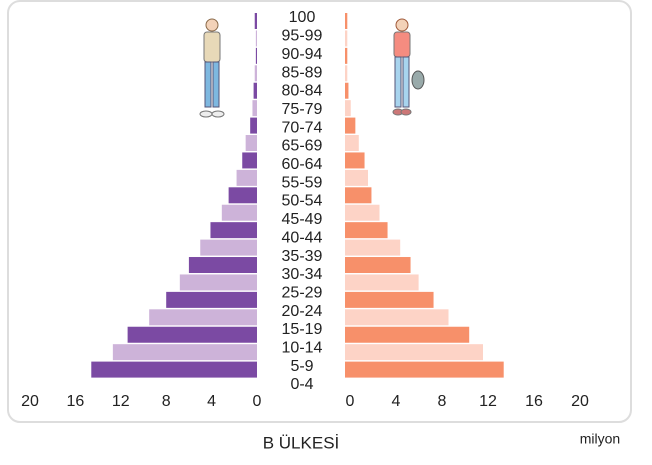  Describe the element at coordinates (301, 442) in the screenshot. I see `chart-title: B ÜLKESİ` at that location.